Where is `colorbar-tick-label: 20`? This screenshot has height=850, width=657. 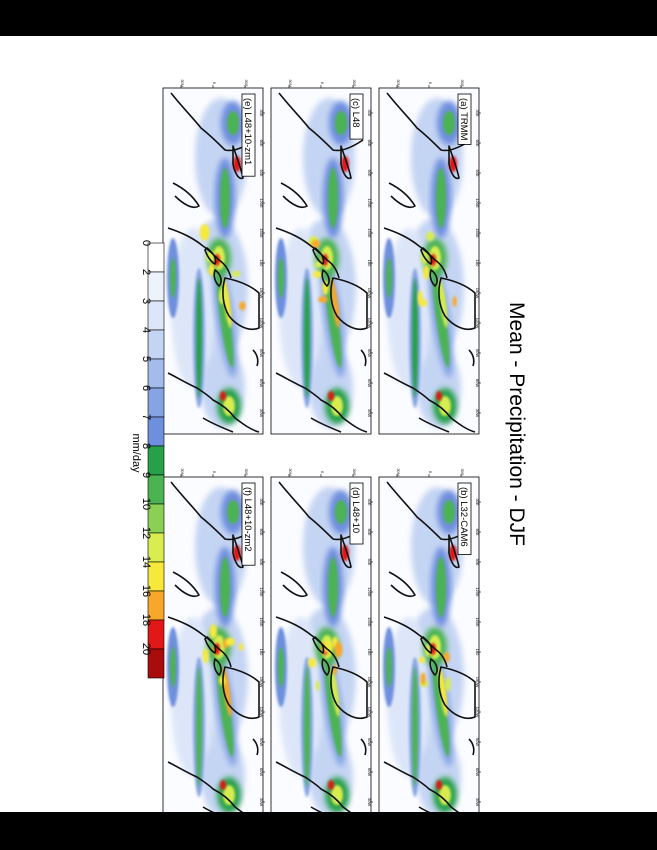 colorbar-tick-label: 20 is located at coordinates (146, 649).